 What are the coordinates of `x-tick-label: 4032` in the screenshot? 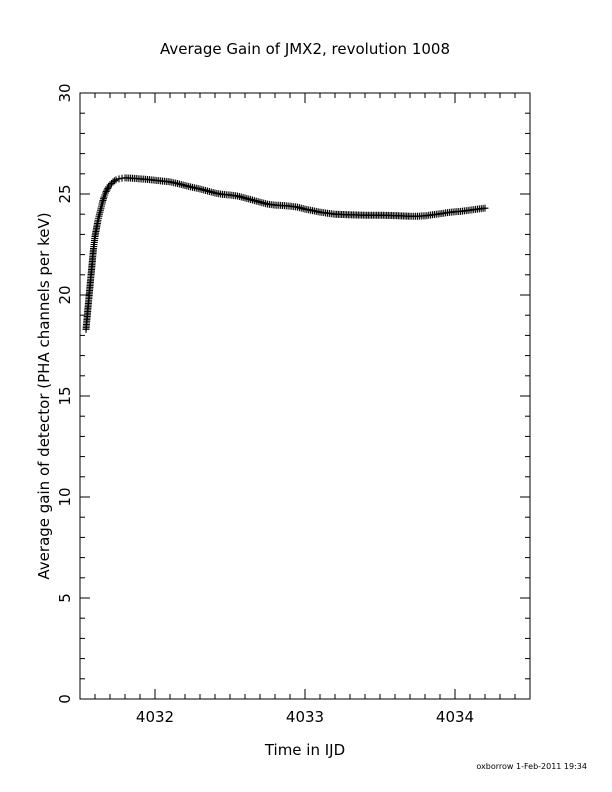 It's located at (155, 717).